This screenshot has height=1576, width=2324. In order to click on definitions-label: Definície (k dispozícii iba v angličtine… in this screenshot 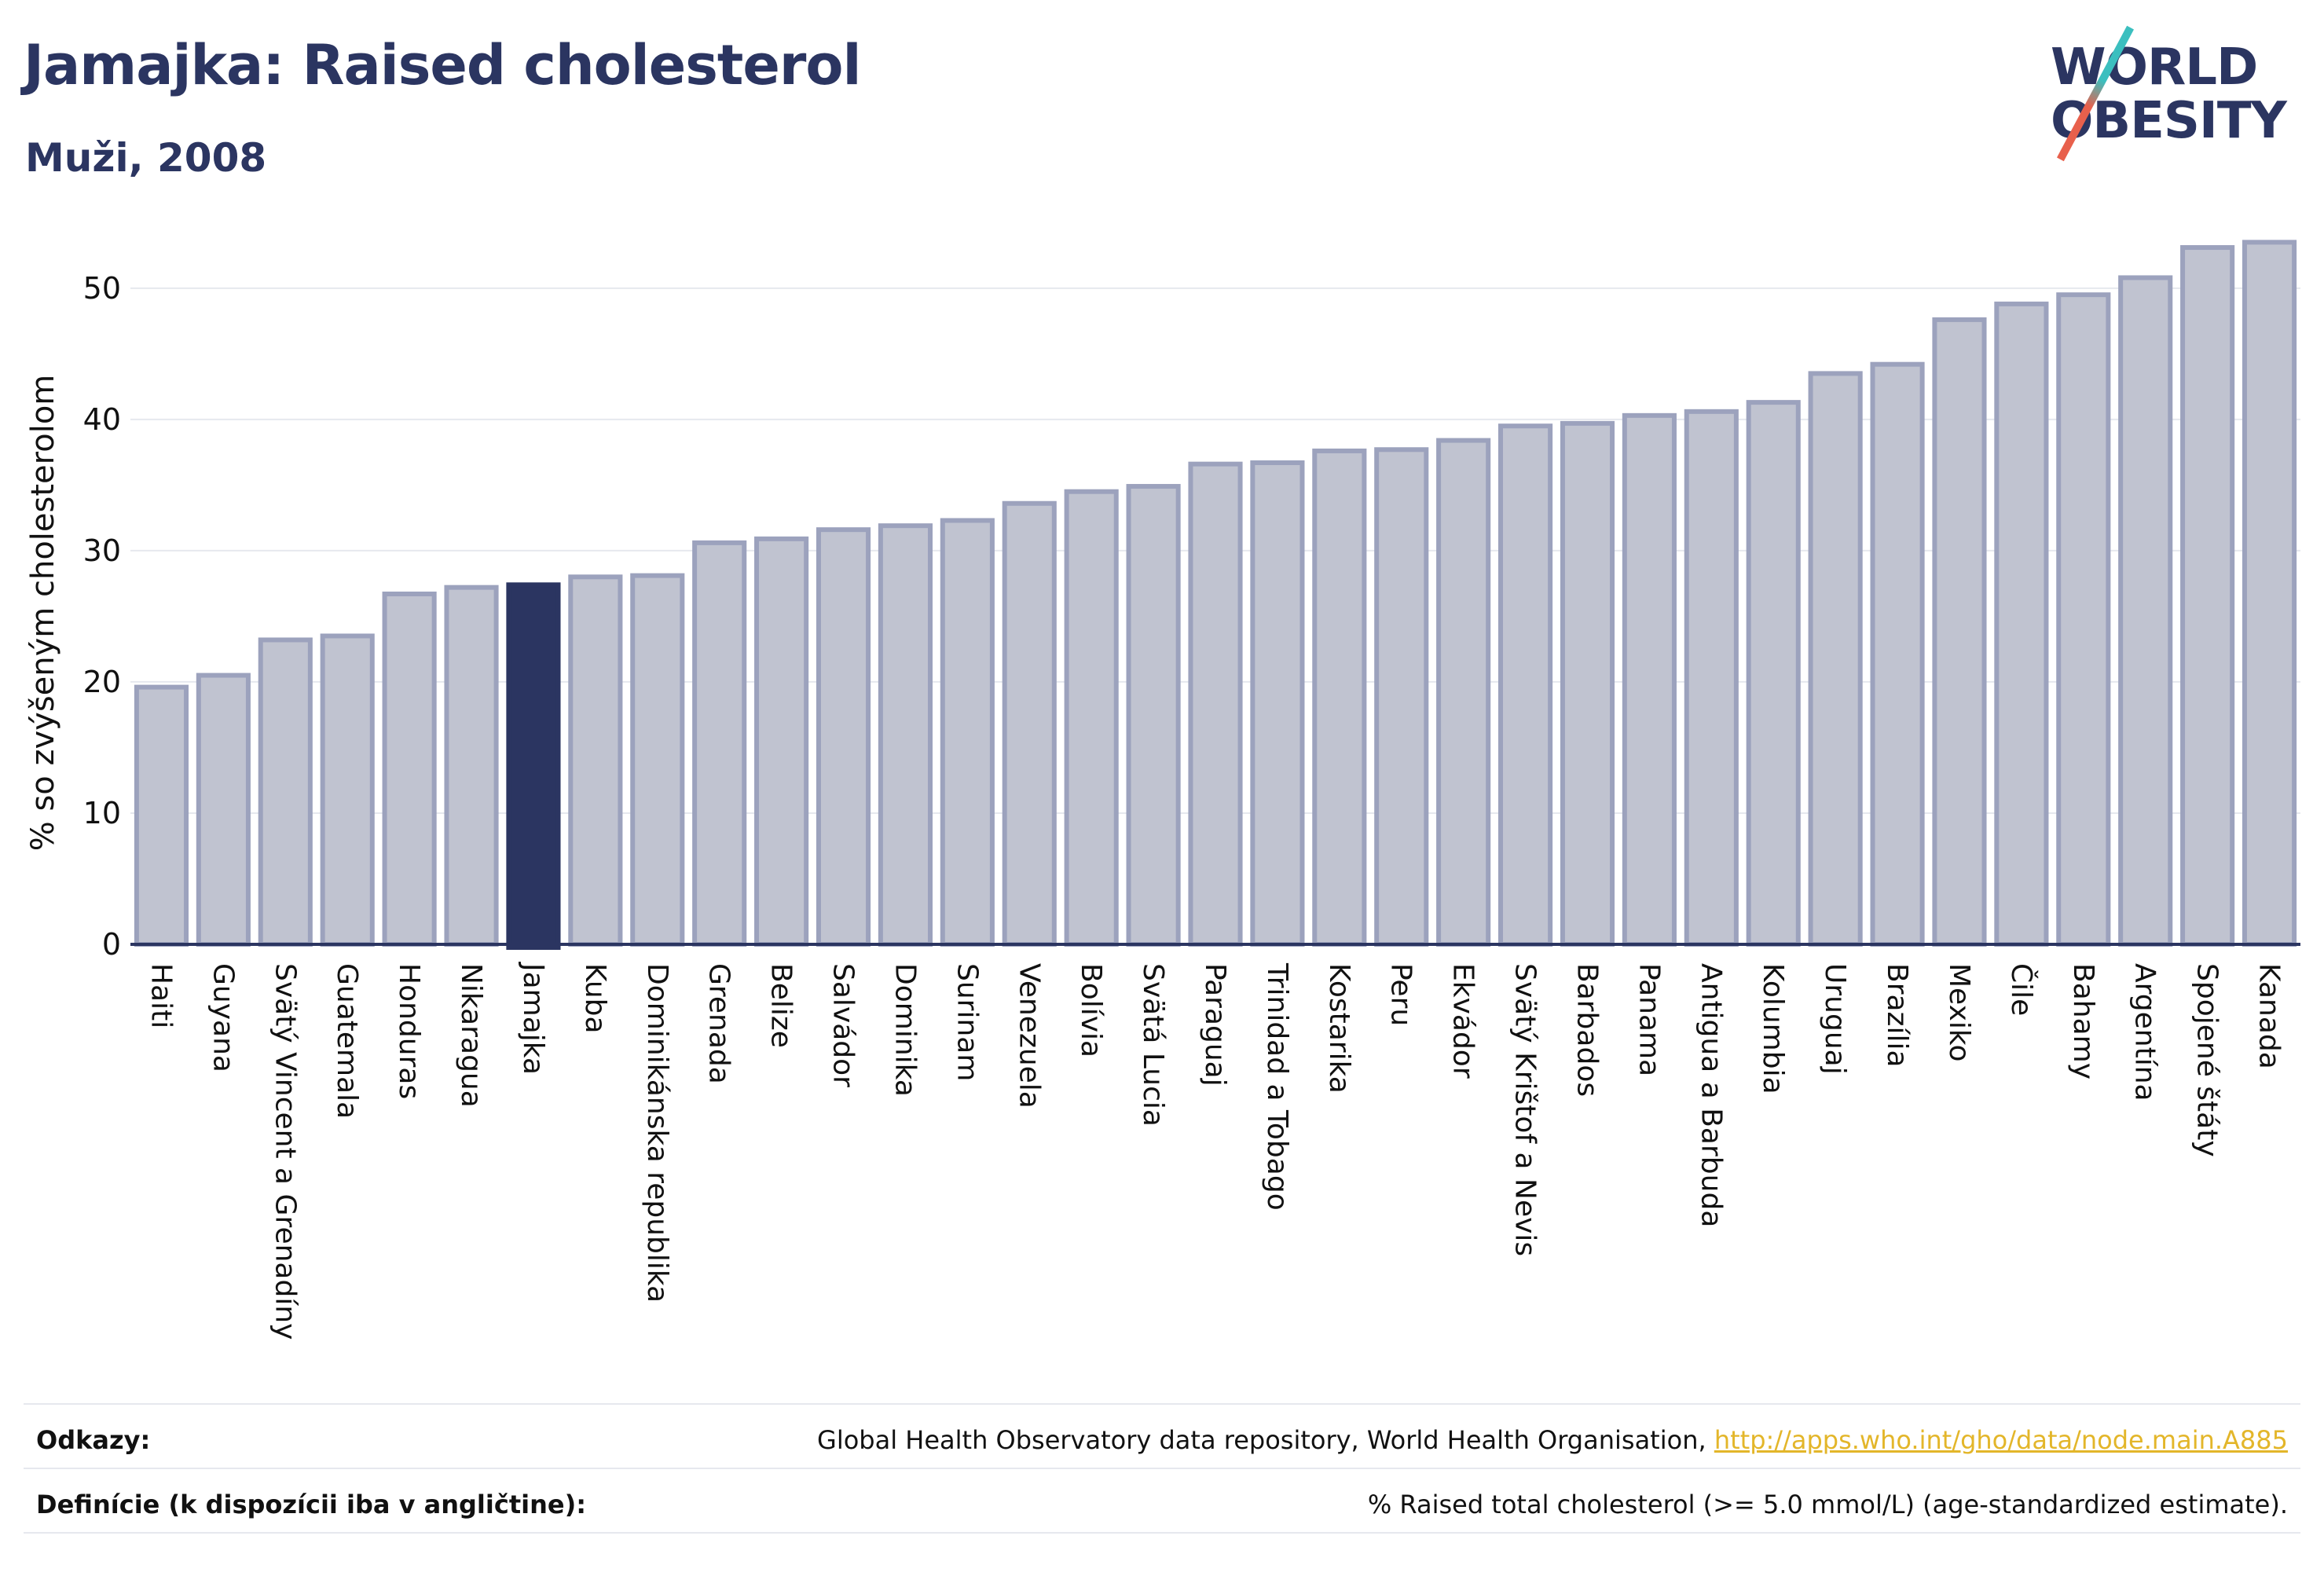, I will do `click(311, 1504)`.